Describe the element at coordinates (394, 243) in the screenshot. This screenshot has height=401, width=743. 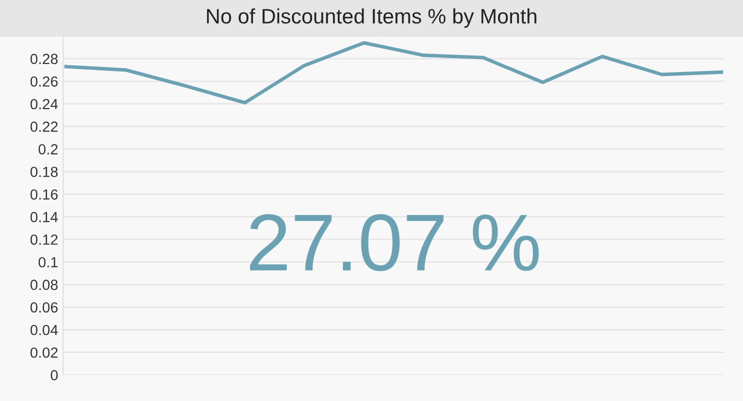
I see `annotation: 27.07 %` at that location.